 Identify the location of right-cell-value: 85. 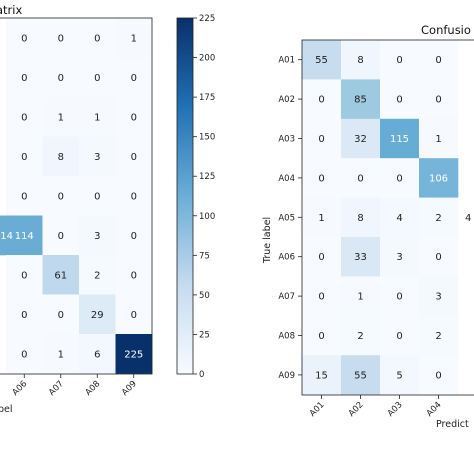
(360, 100).